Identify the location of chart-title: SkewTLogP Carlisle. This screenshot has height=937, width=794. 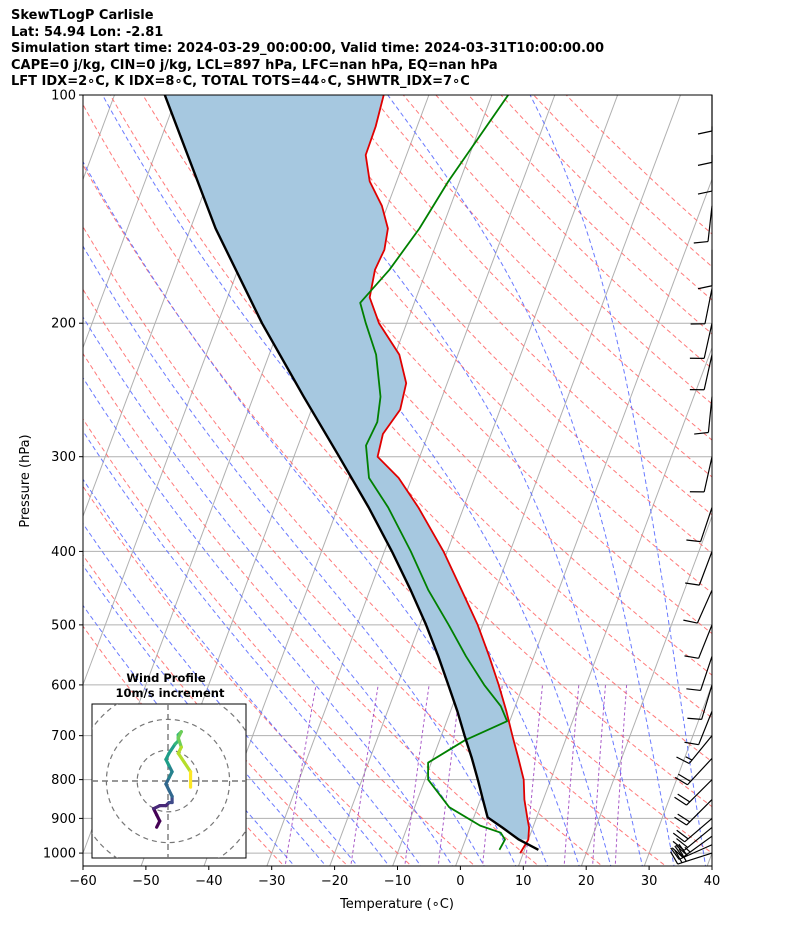
(82, 15).